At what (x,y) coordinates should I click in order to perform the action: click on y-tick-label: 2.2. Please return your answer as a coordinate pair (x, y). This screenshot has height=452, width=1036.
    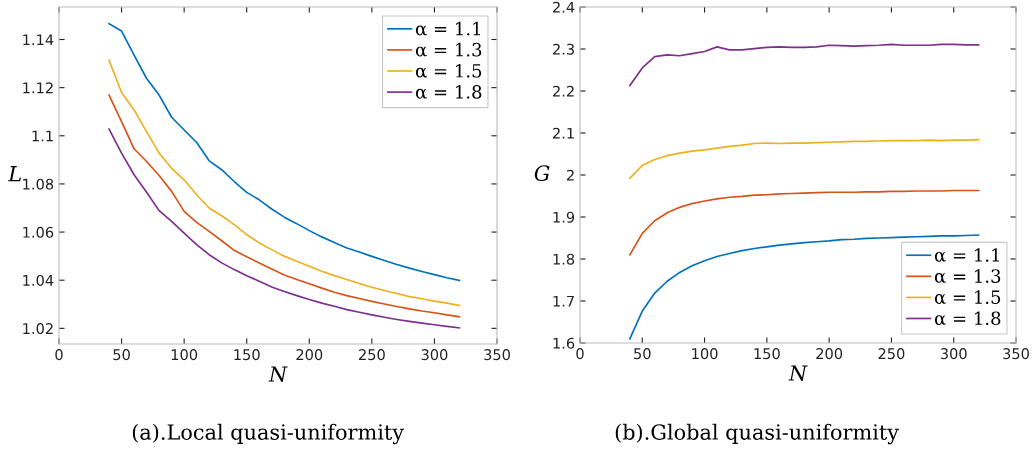
    Looking at the image, I should click on (563, 91).